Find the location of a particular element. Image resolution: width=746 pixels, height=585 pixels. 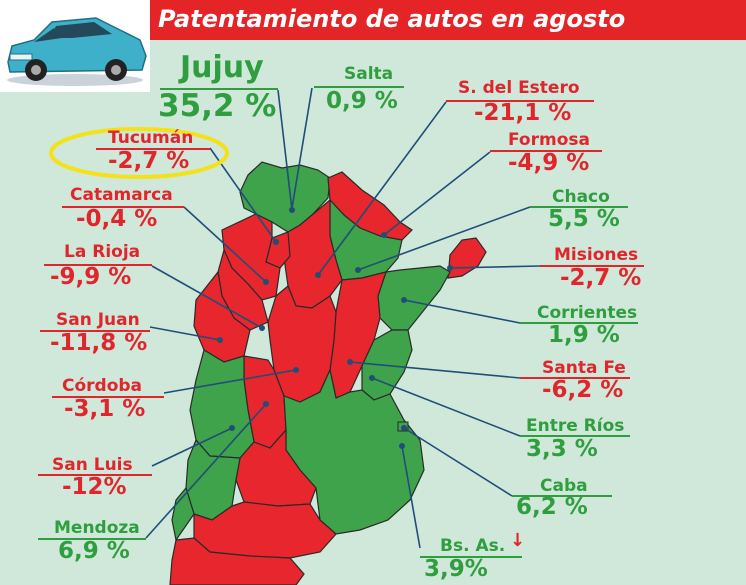

label-misiones-value: -2,7 % is located at coordinates (601, 278).